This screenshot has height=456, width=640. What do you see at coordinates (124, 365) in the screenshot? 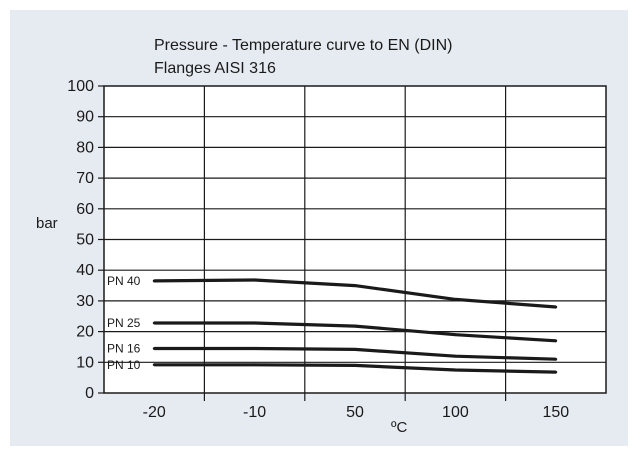
I see `series-label: PN 10` at bounding box center [124, 365].